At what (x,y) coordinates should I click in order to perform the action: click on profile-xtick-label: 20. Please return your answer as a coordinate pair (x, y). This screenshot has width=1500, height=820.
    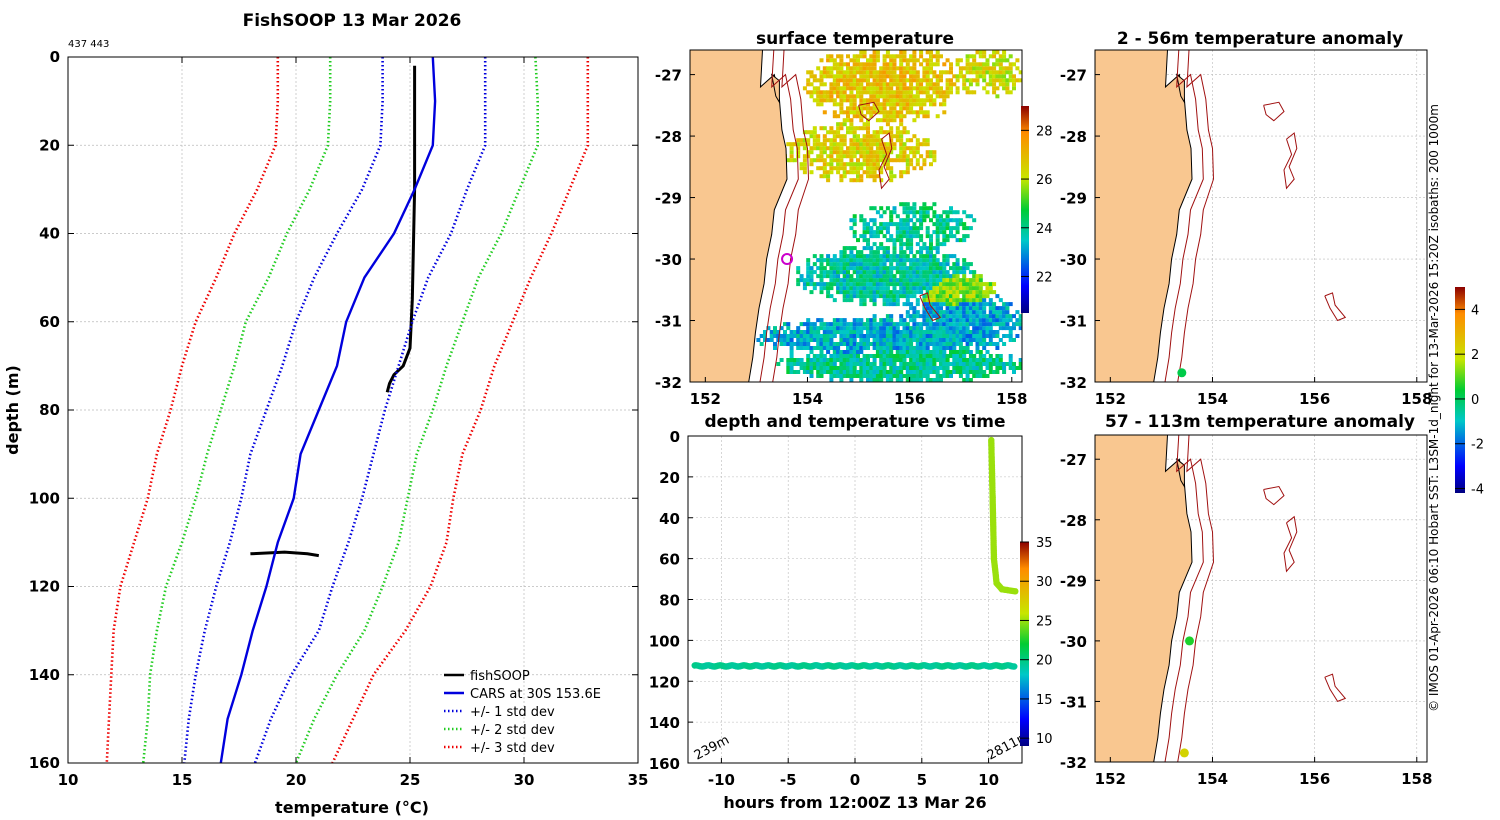
    Looking at the image, I should click on (296, 780).